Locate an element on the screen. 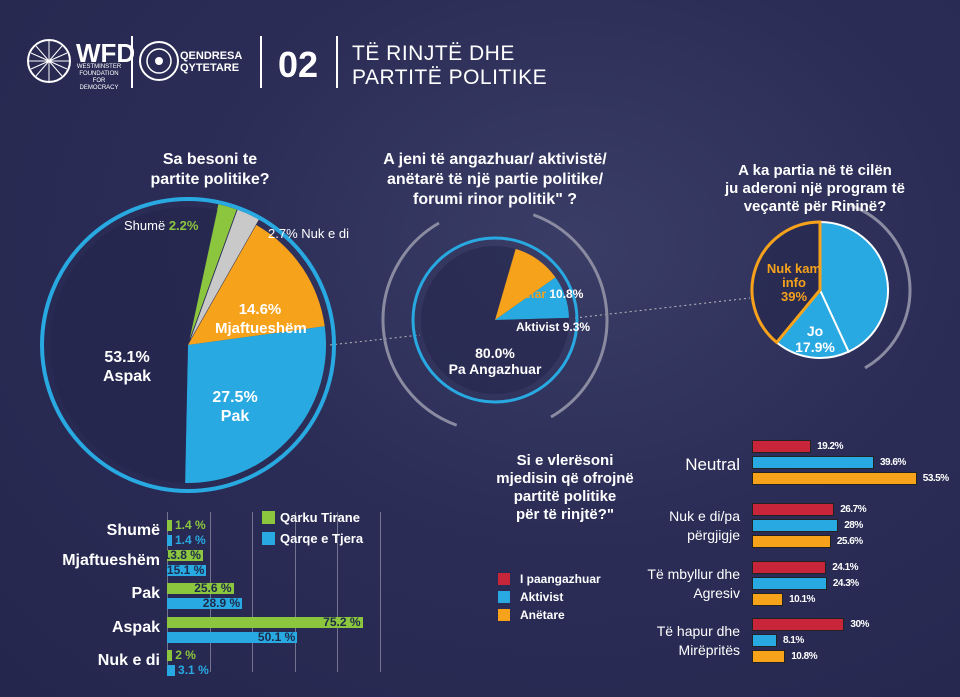 The width and height of the screenshot is (960, 697). bar-value-label: 39.6% is located at coordinates (892, 462).